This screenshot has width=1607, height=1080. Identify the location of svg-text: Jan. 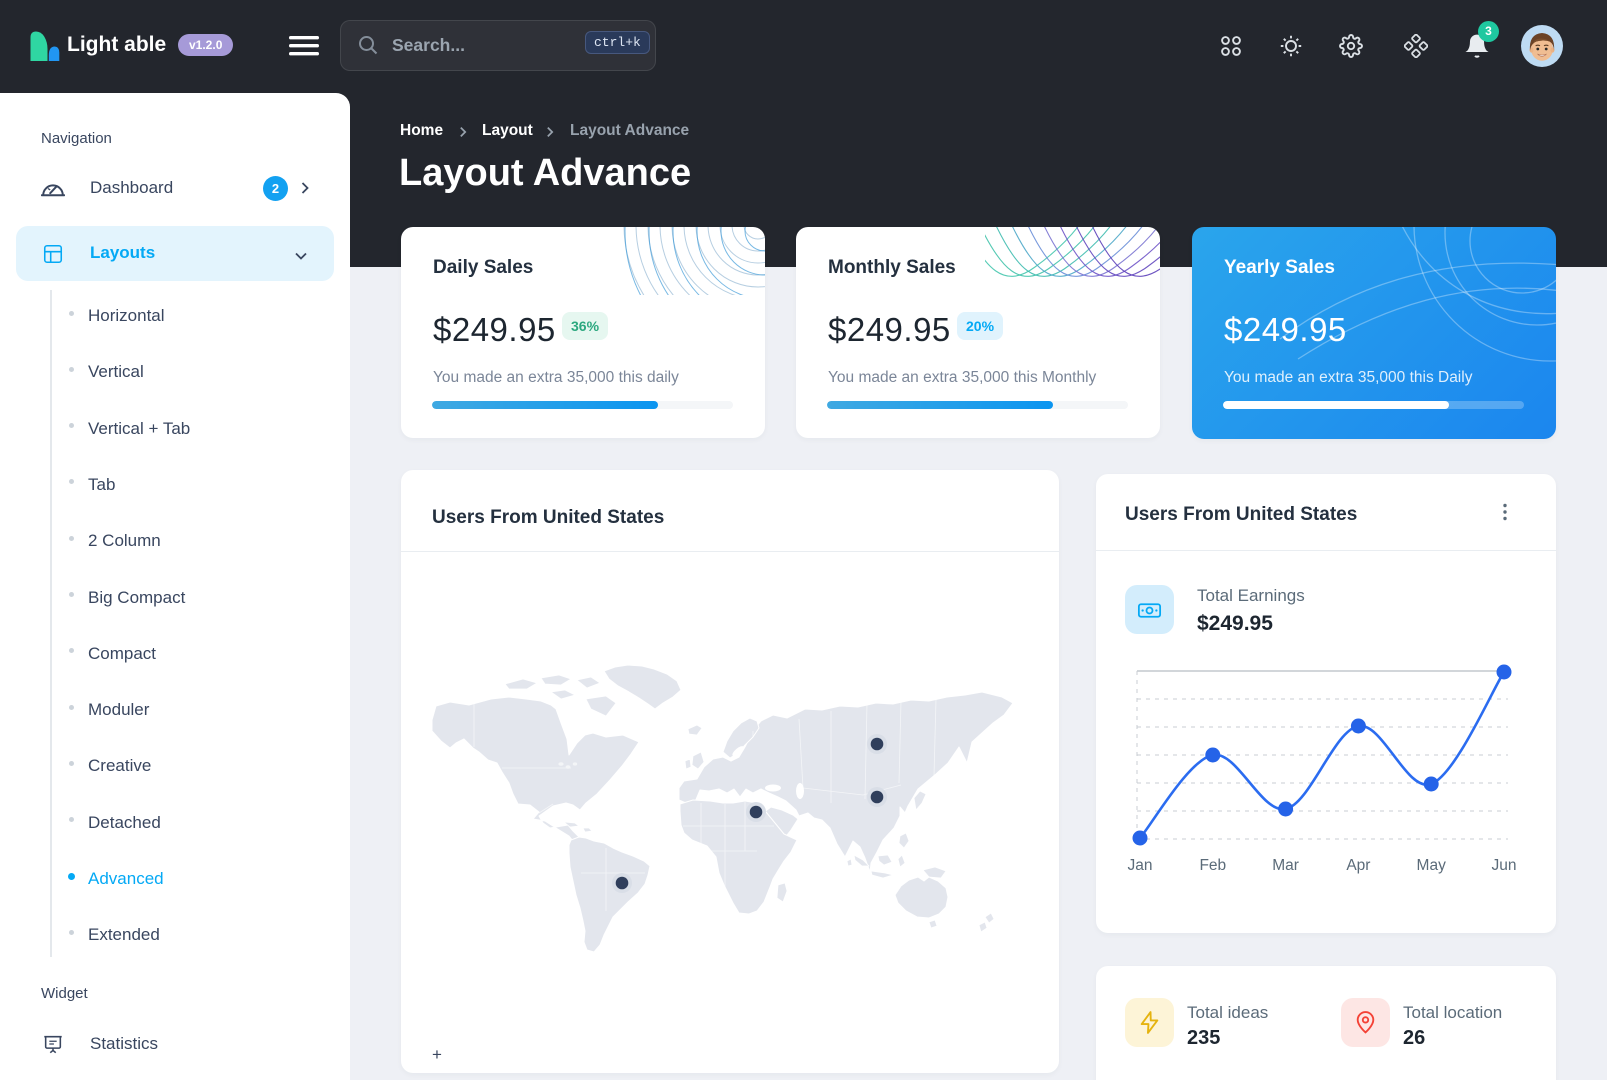
(1140, 865).